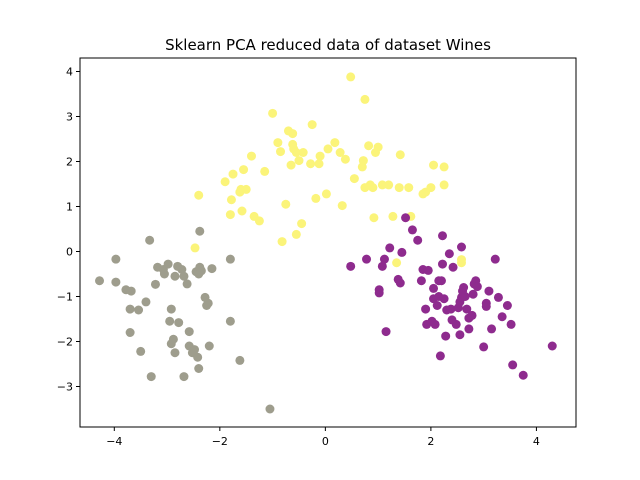  I want to click on y-tick-label: 4, so click(69, 72).